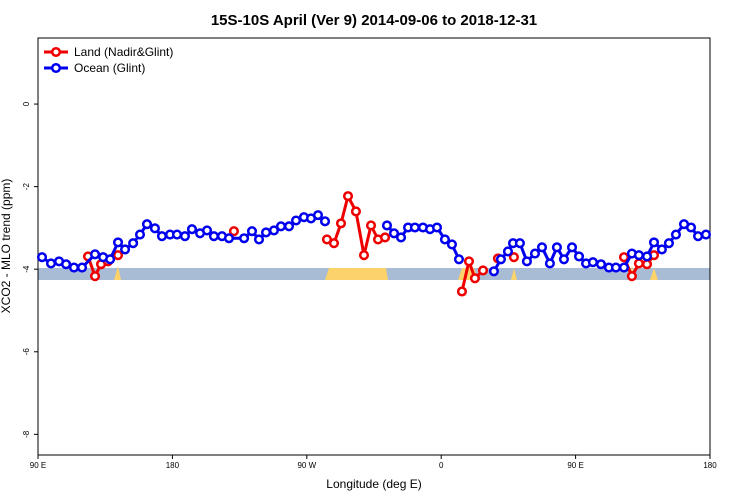 The width and height of the screenshot is (750, 500). What do you see at coordinates (108, 60) in the screenshot?
I see `legend: Land (Nadir&Glint) Ocean (Glint)` at bounding box center [108, 60].